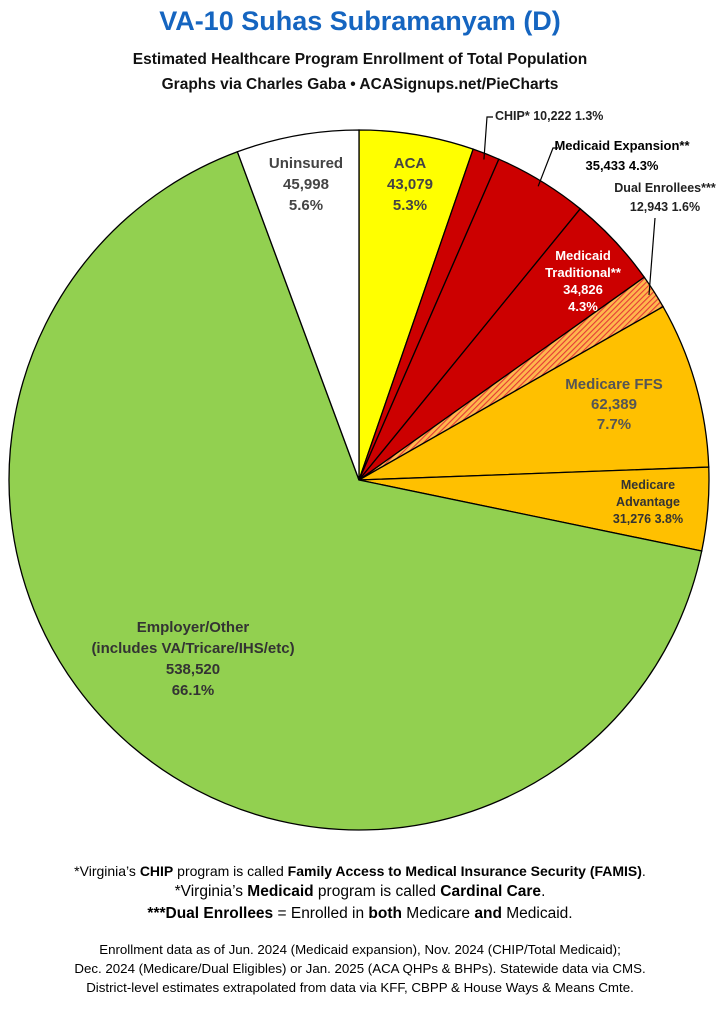  Describe the element at coordinates (648, 502) in the screenshot. I see `slice-label-medicare-advantage: Medicare Advantage 31,276 3.8%` at that location.